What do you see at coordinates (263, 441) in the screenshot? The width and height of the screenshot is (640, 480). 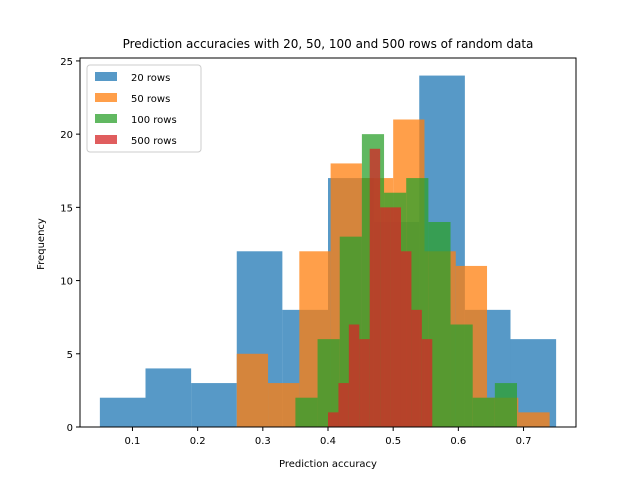 I see `x-tick-label: 0.3` at bounding box center [263, 441].